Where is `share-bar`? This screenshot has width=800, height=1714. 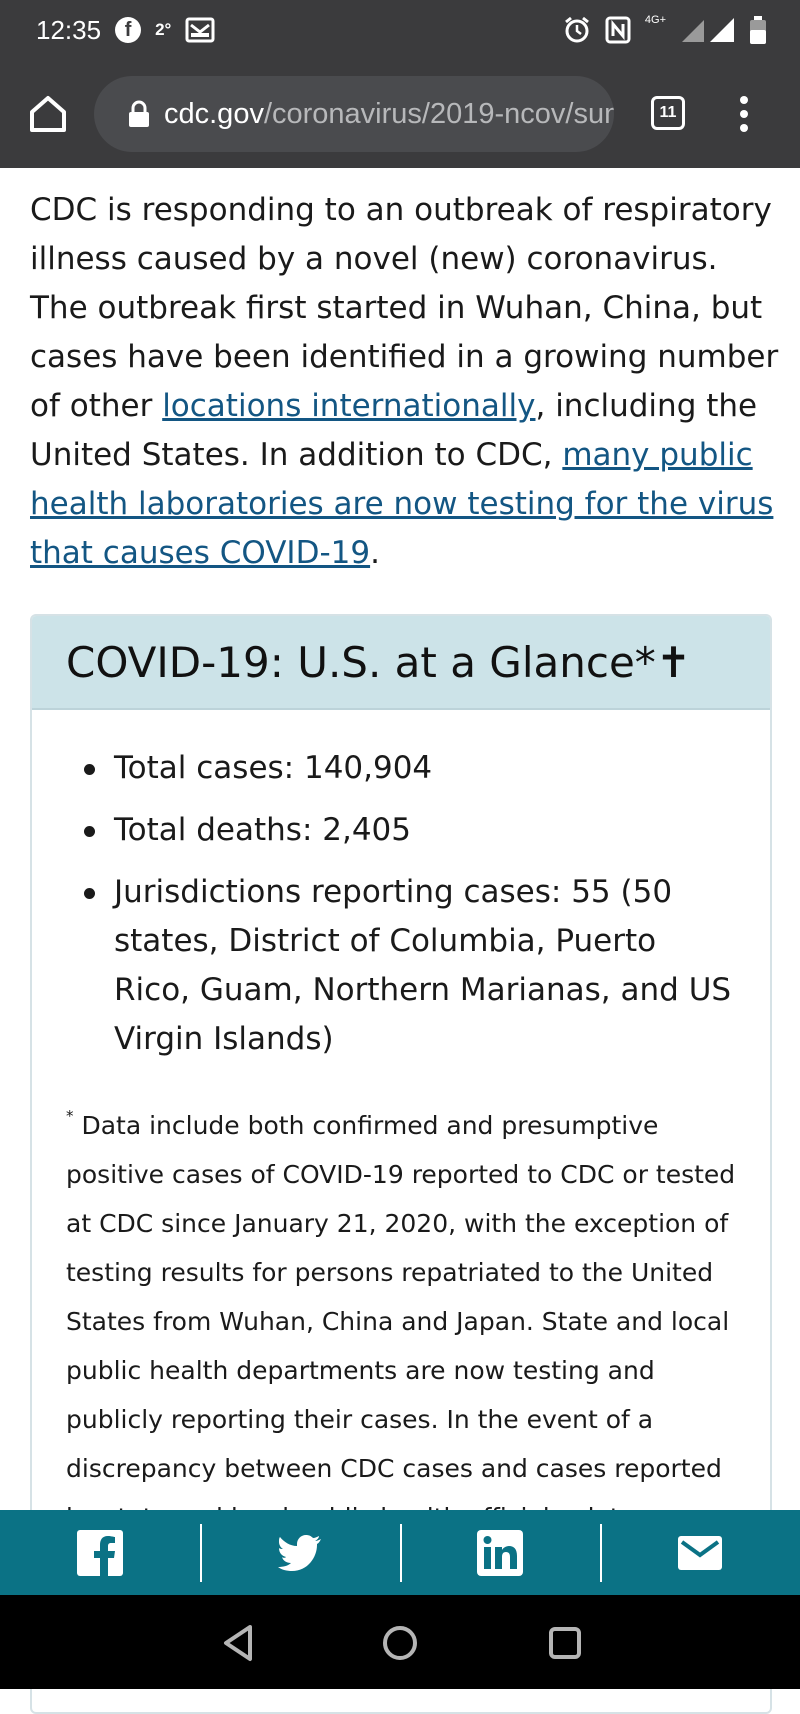 share-bar is located at coordinates (400, 1552).